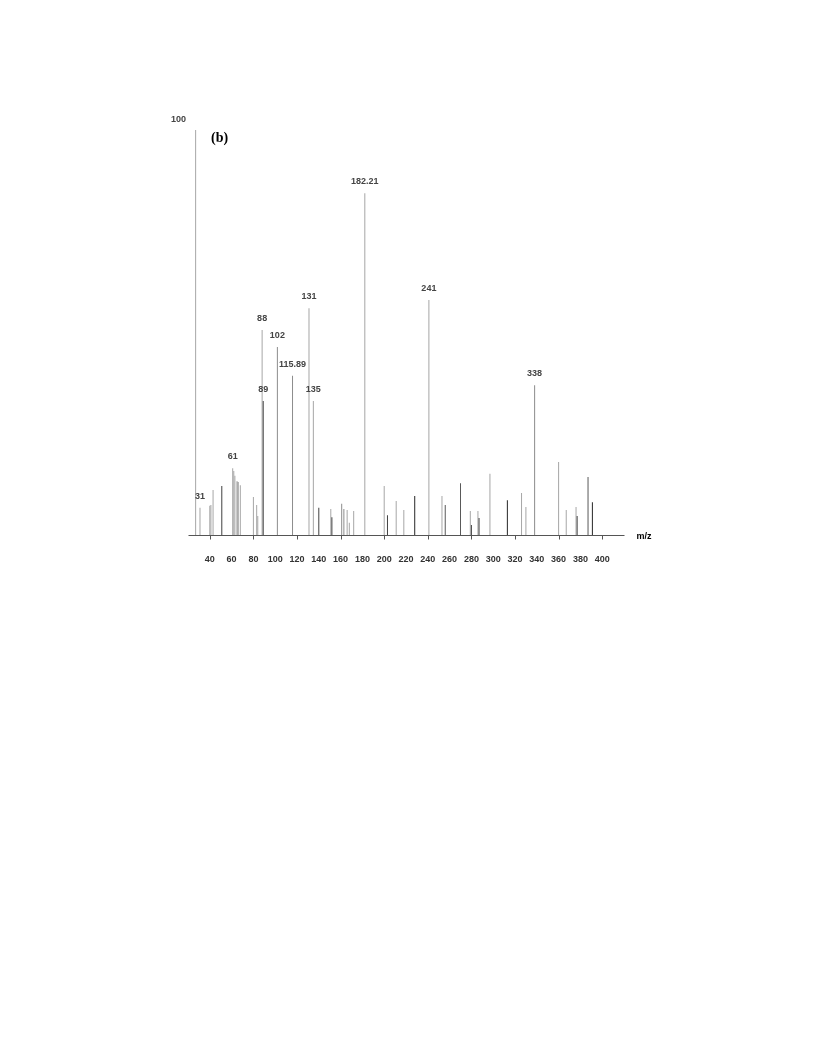 The height and width of the screenshot is (1056, 816). Describe the element at coordinates (293, 363) in the screenshot. I see `annotation: 115.89` at that location.